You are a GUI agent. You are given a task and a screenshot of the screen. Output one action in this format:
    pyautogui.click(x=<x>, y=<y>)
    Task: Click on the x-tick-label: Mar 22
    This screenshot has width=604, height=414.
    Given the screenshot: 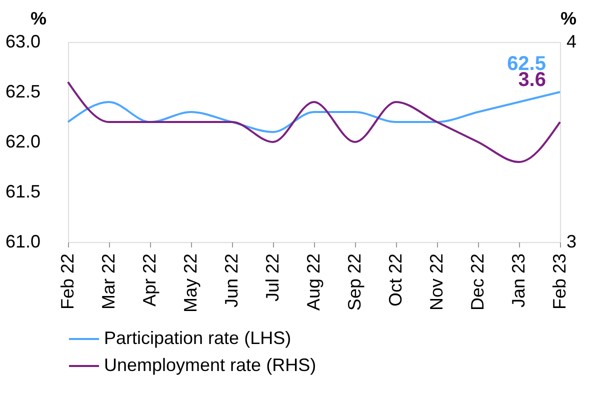 What is the action you would take?
    pyautogui.click(x=108, y=282)
    